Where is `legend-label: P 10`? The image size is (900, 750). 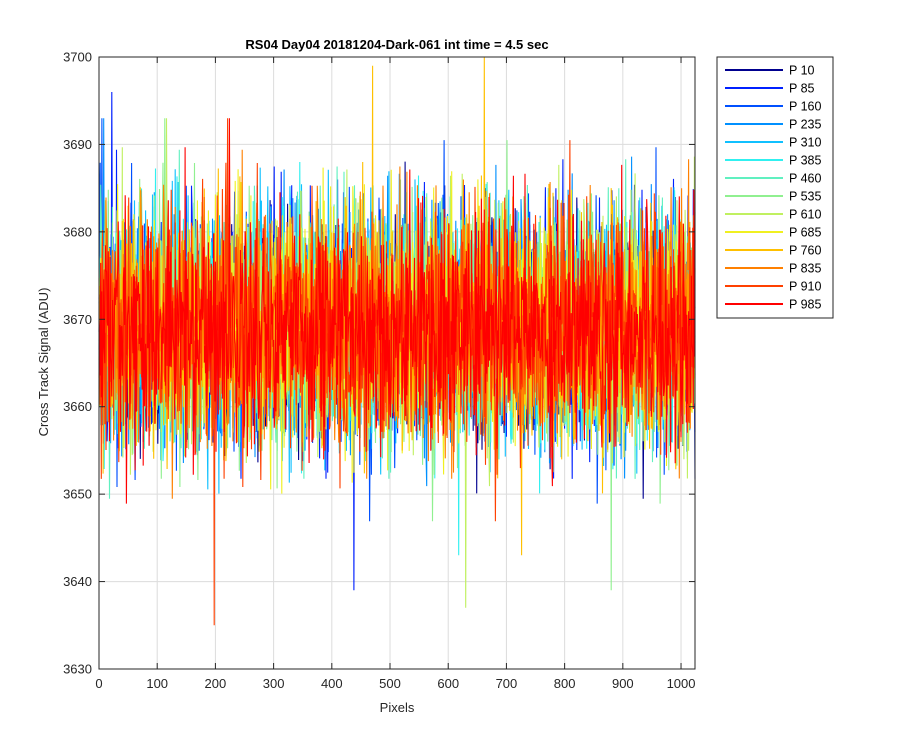
legend-label: P 10 is located at coordinates (802, 71).